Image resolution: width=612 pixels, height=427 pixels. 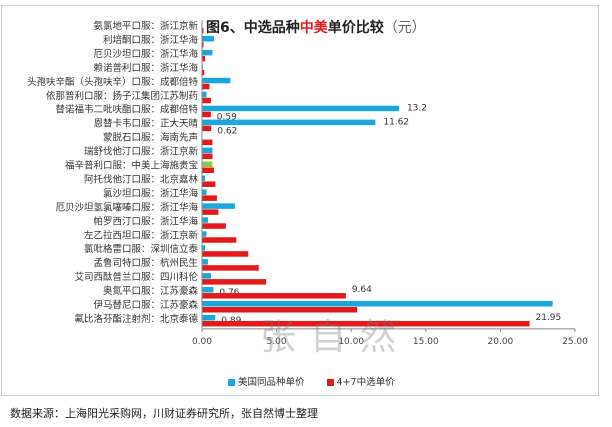 I want to click on category-label: 氟比洛芬酯注射剂：北京泰德, so click(x=136, y=319).